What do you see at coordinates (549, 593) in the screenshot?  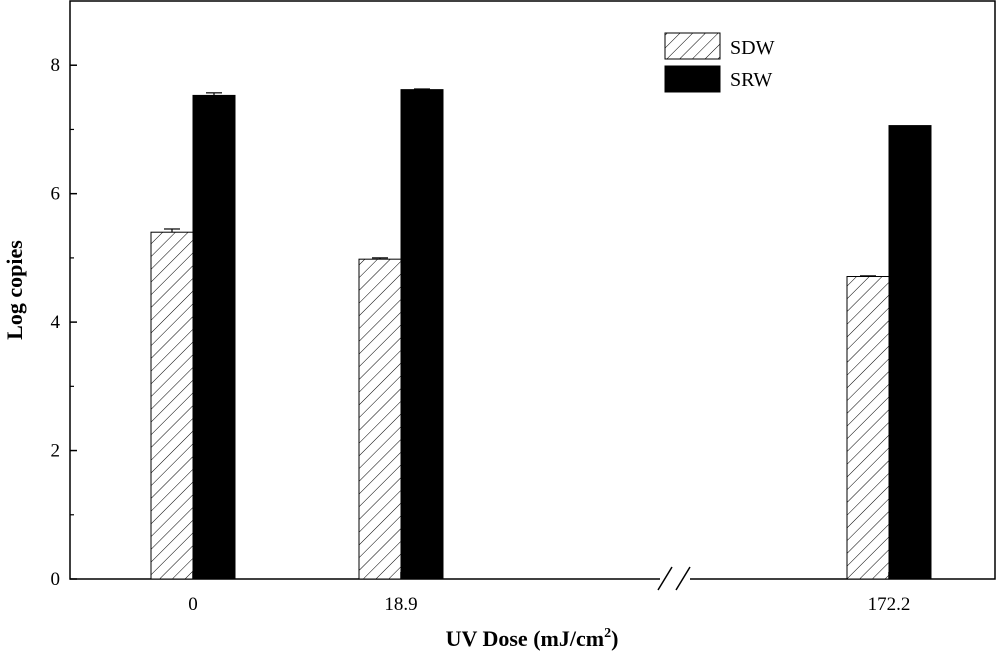 I see `x-axis: 0 18.9 172.2` at bounding box center [549, 593].